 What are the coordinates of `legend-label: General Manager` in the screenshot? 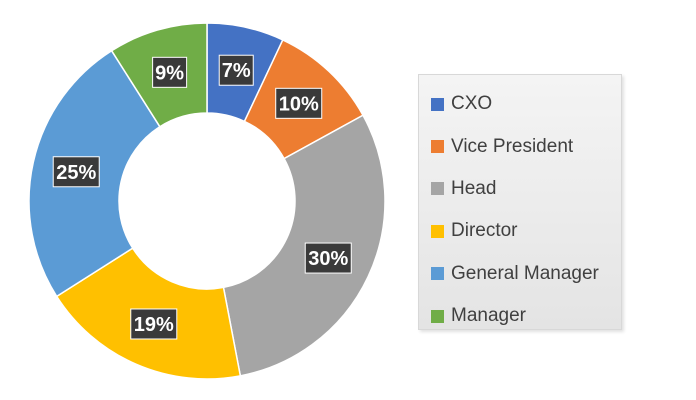 It's located at (525, 273).